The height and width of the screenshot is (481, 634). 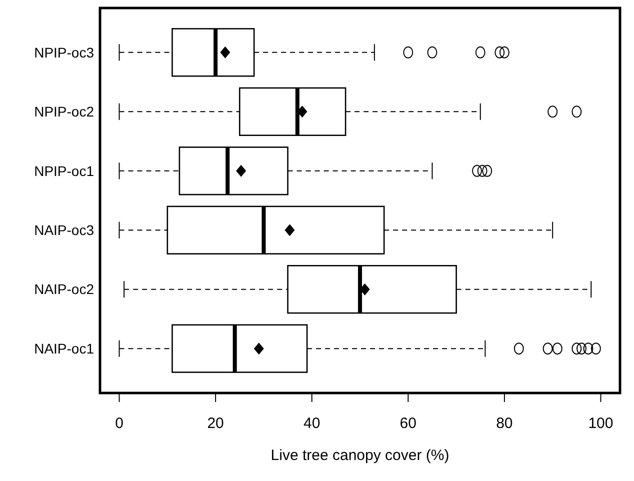 What do you see at coordinates (360, 455) in the screenshot?
I see `x-axis-title: Live tree canopy cover (%)` at bounding box center [360, 455].